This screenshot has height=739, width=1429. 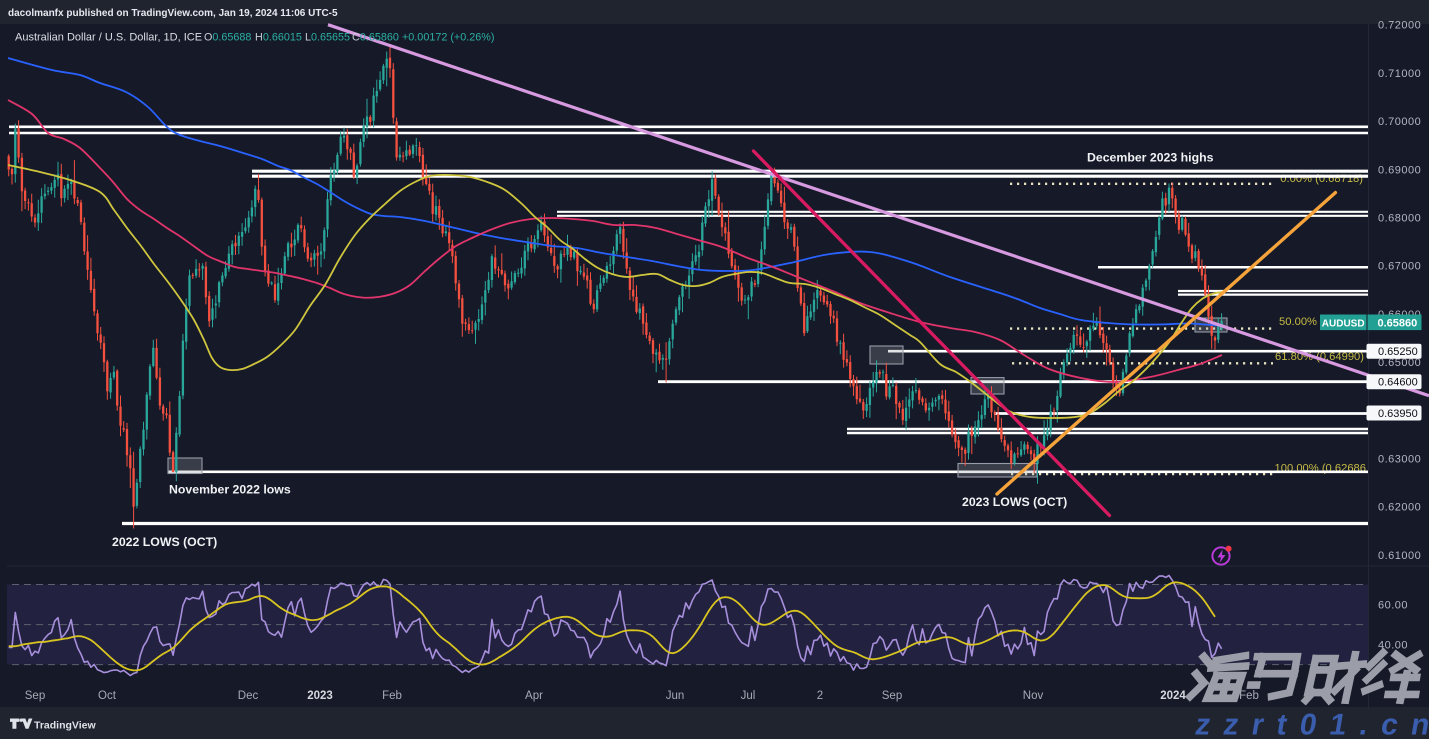 I want to click on svg-text: 0.64600, so click(x=1398, y=383).